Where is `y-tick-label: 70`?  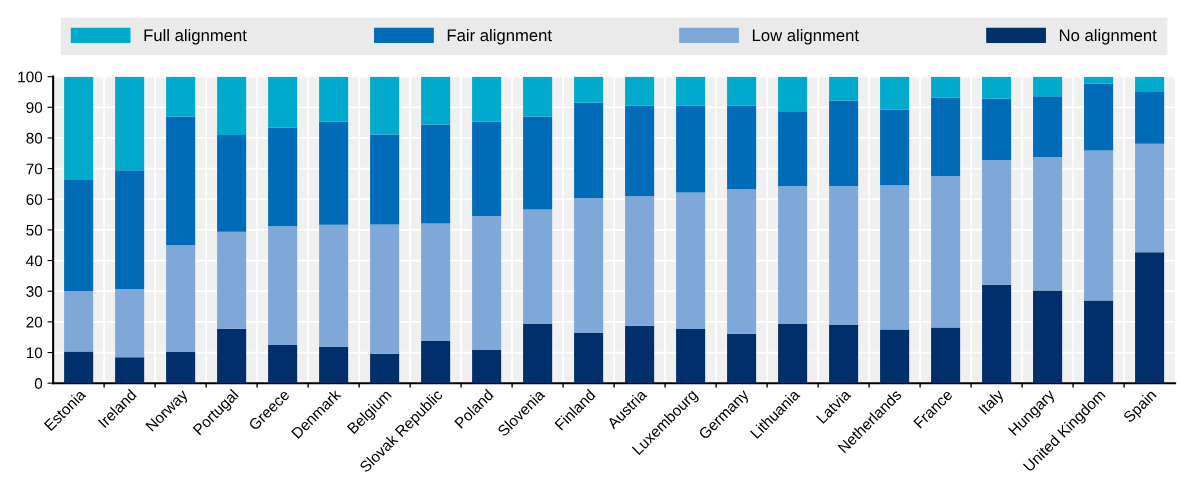
y-tick-label: 70 is located at coordinates (34, 169).